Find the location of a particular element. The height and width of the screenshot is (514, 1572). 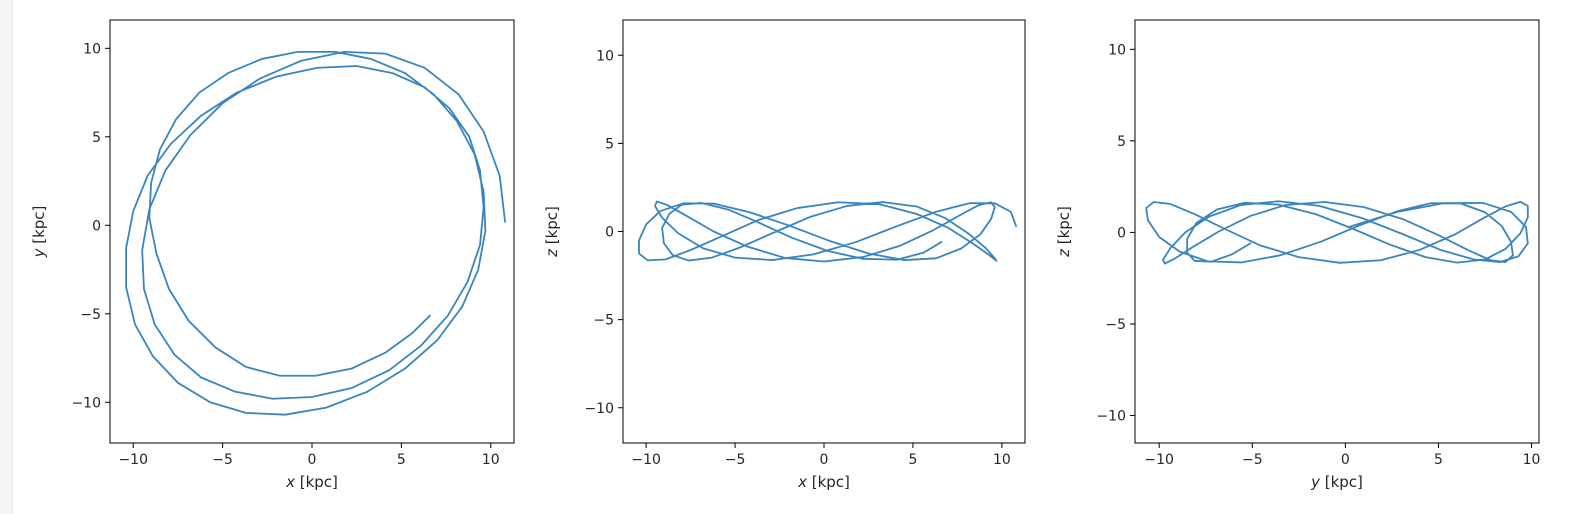

x-axis-label-var: y is located at coordinates (1315, 482).